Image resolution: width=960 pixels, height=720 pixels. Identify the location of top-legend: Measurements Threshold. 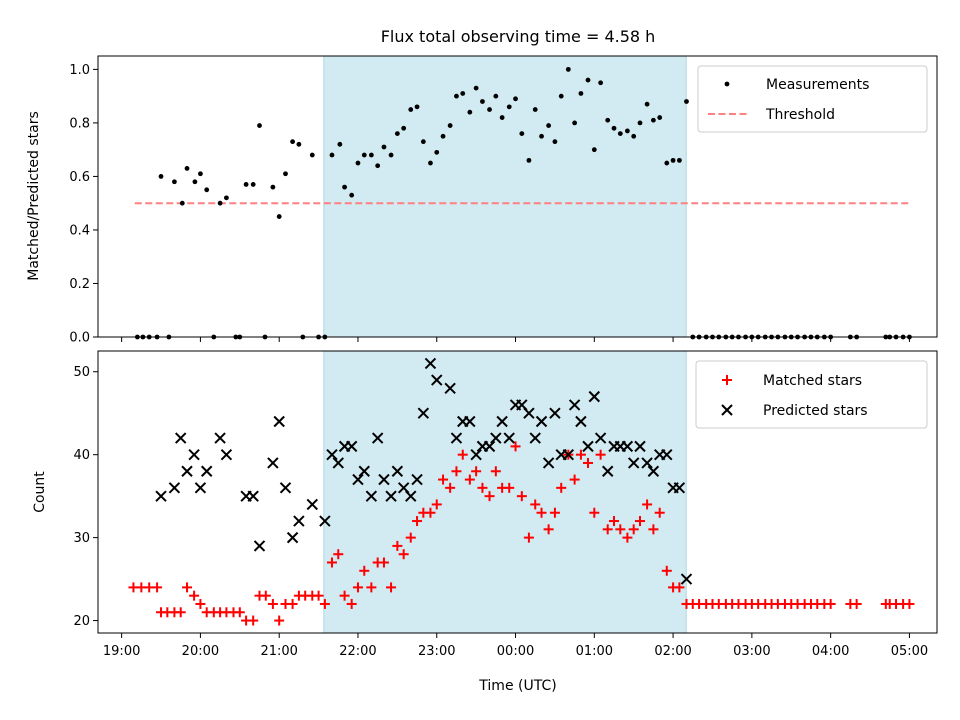
(812, 99).